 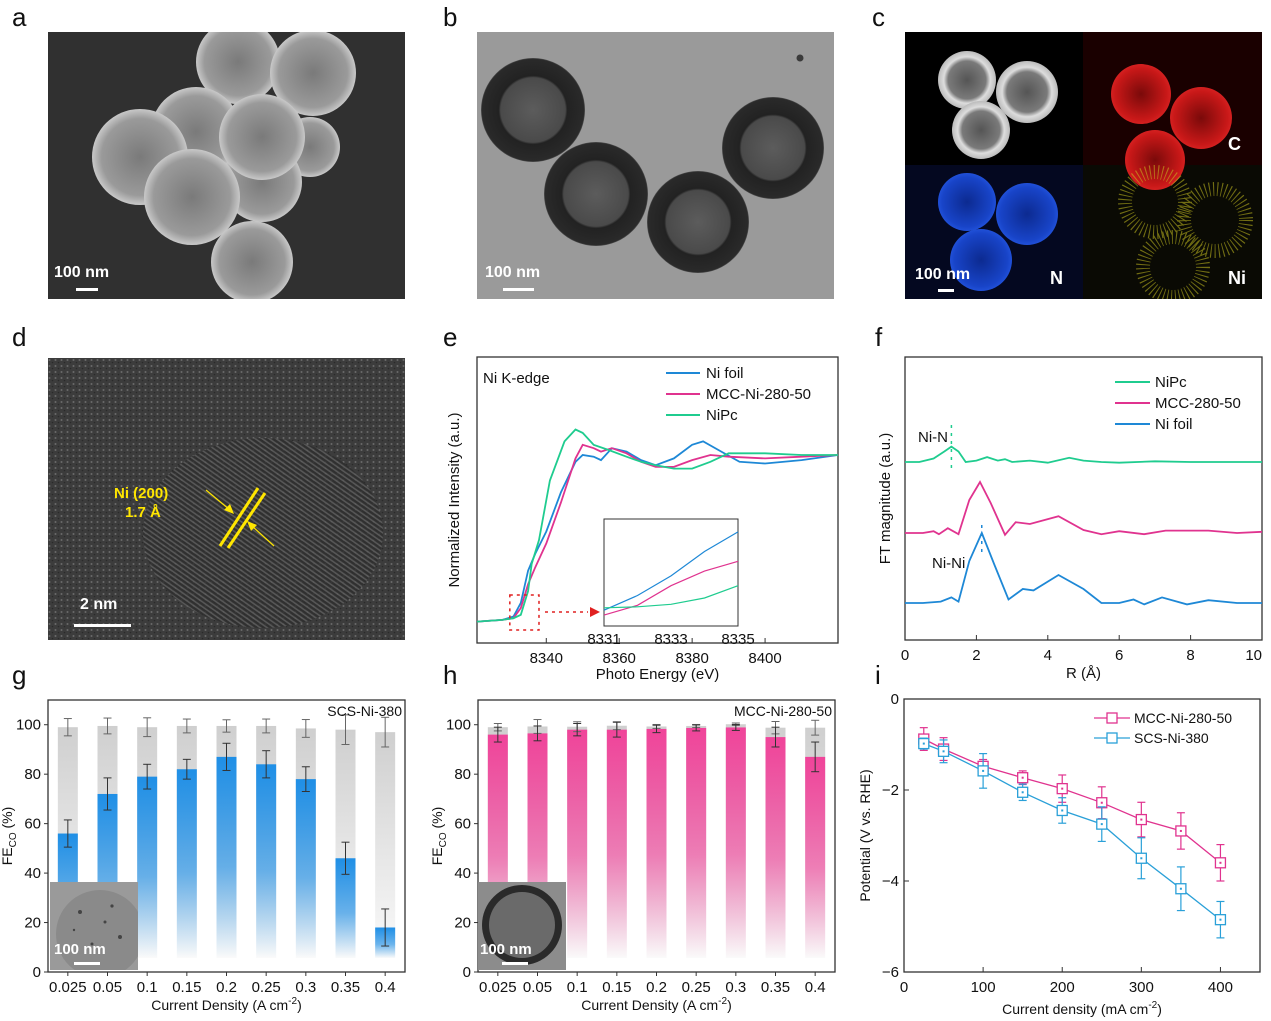 What do you see at coordinates (454, 499) in the screenshot?
I see `y-axis-label: Normalized Intensity (a.u.)` at bounding box center [454, 499].